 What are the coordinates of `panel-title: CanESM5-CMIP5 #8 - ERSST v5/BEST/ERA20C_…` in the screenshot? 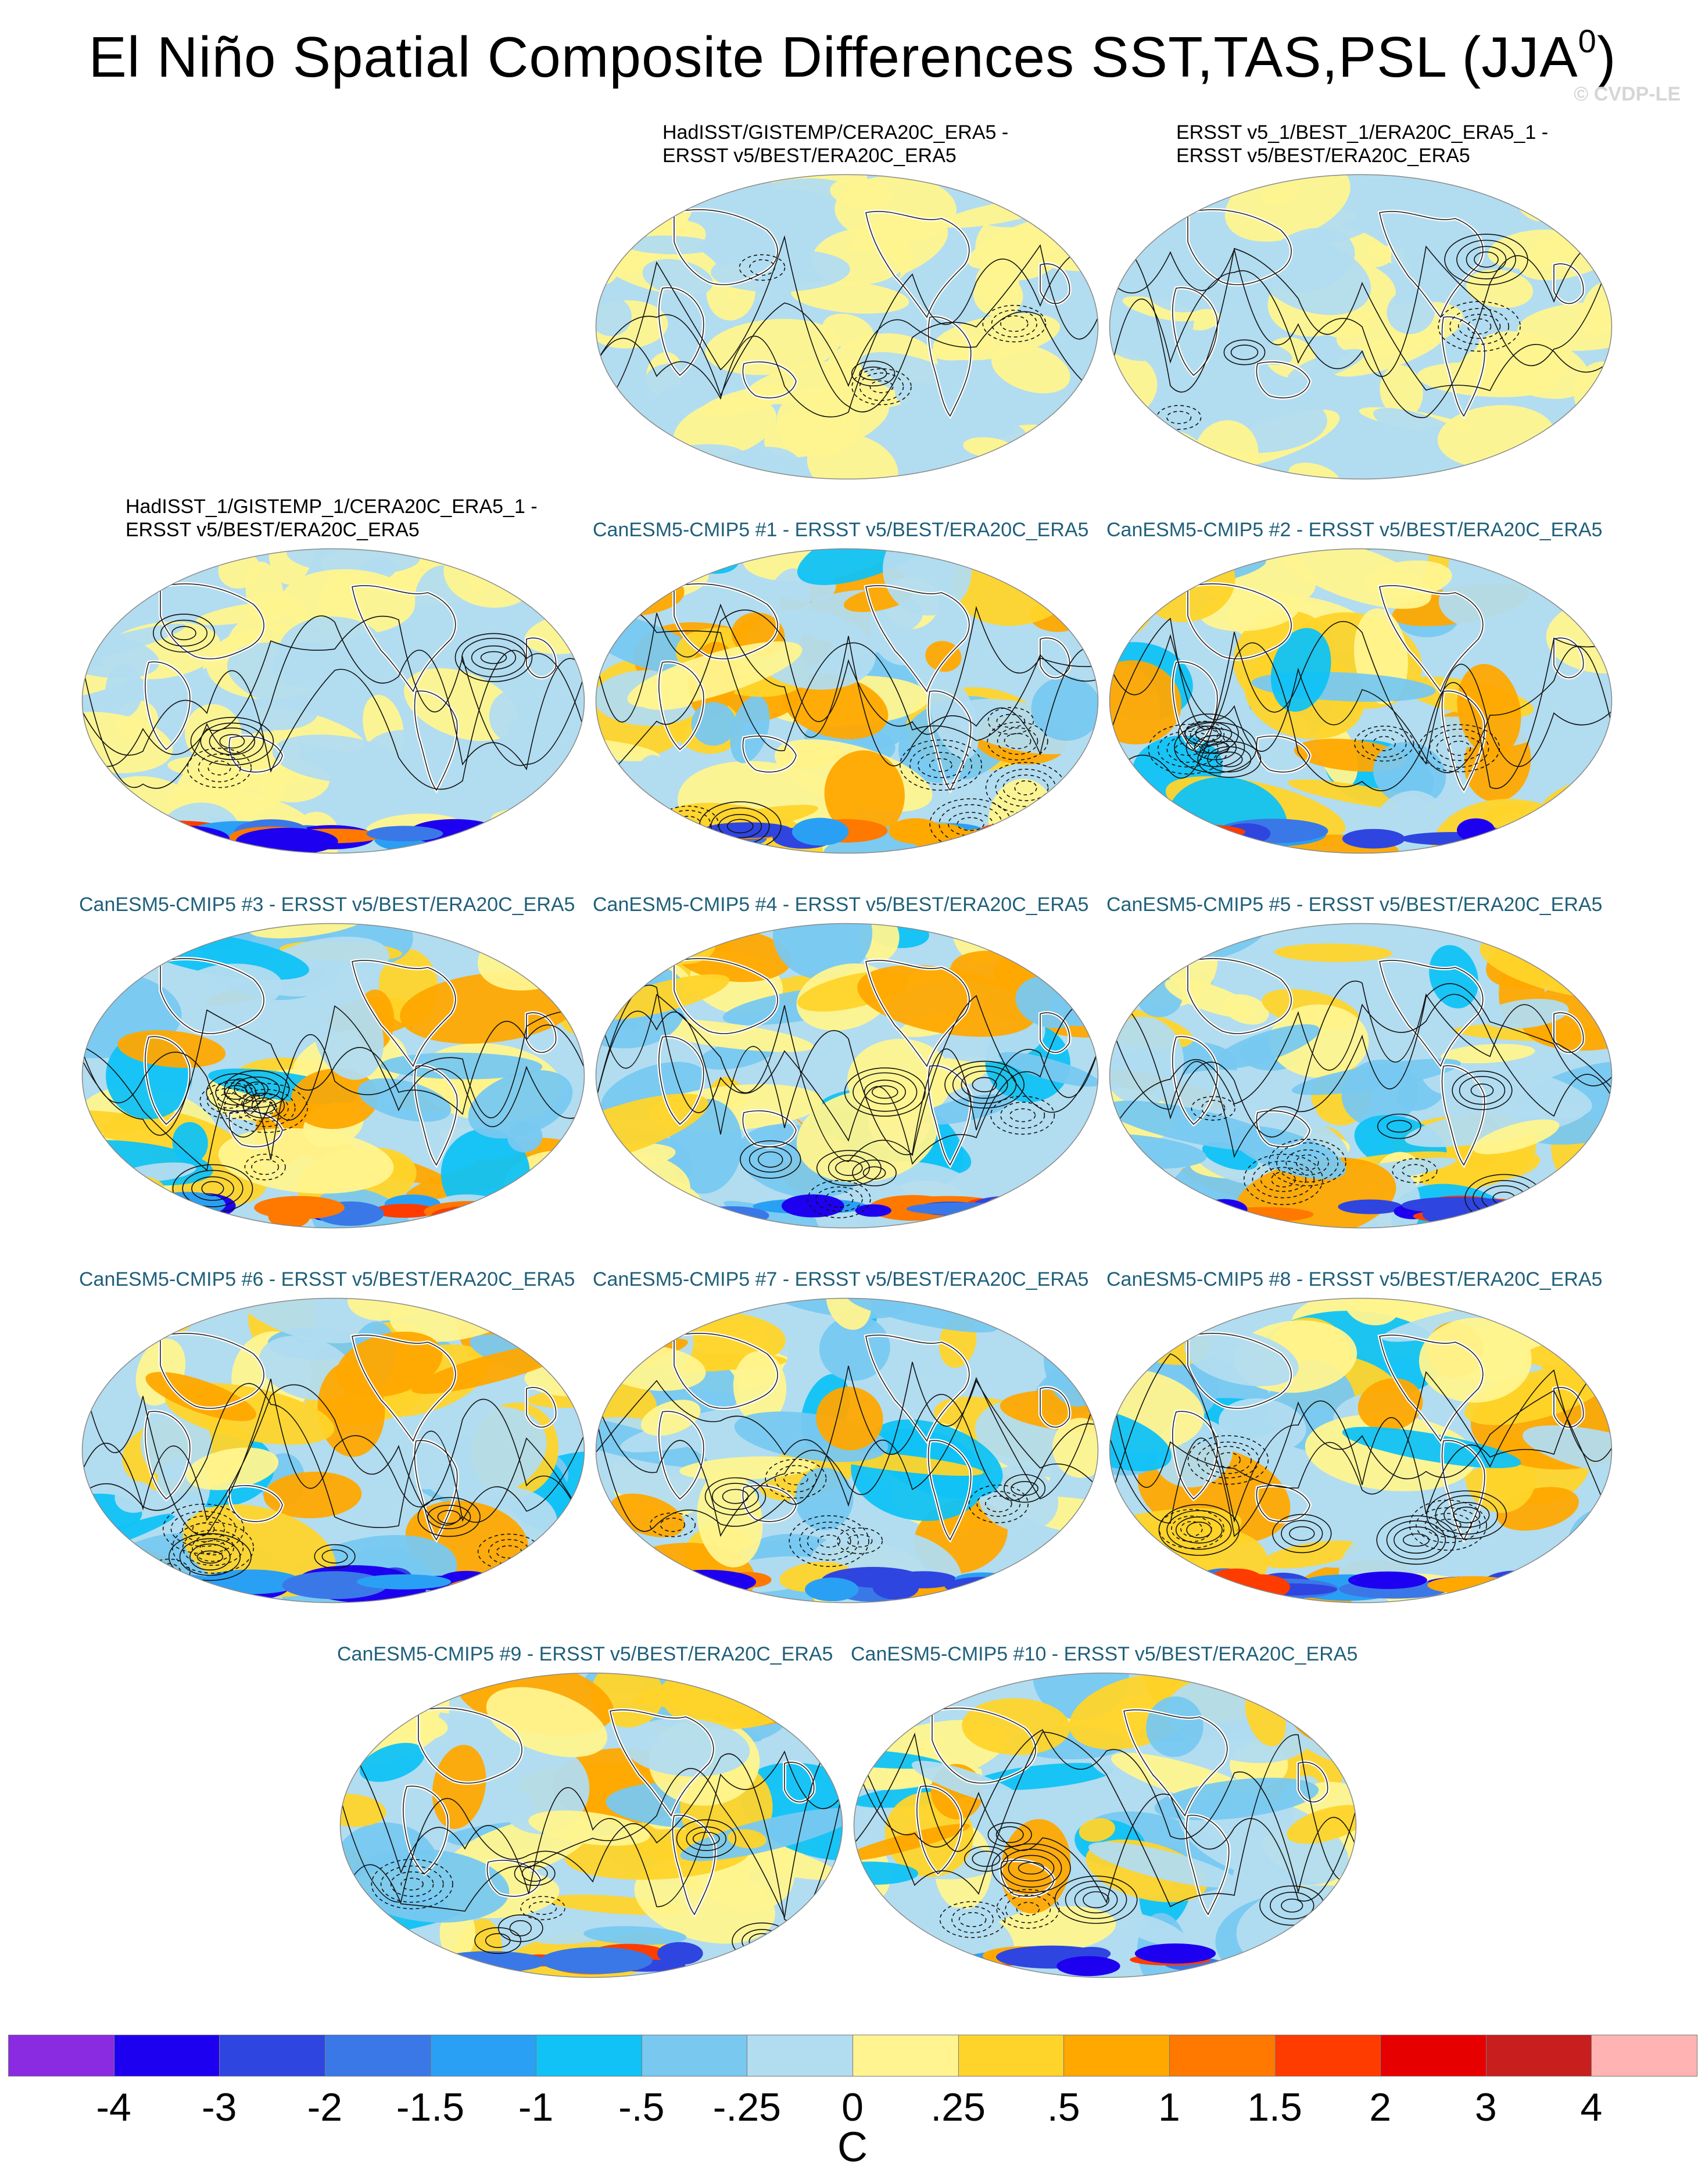 It's located at (1397, 1280).